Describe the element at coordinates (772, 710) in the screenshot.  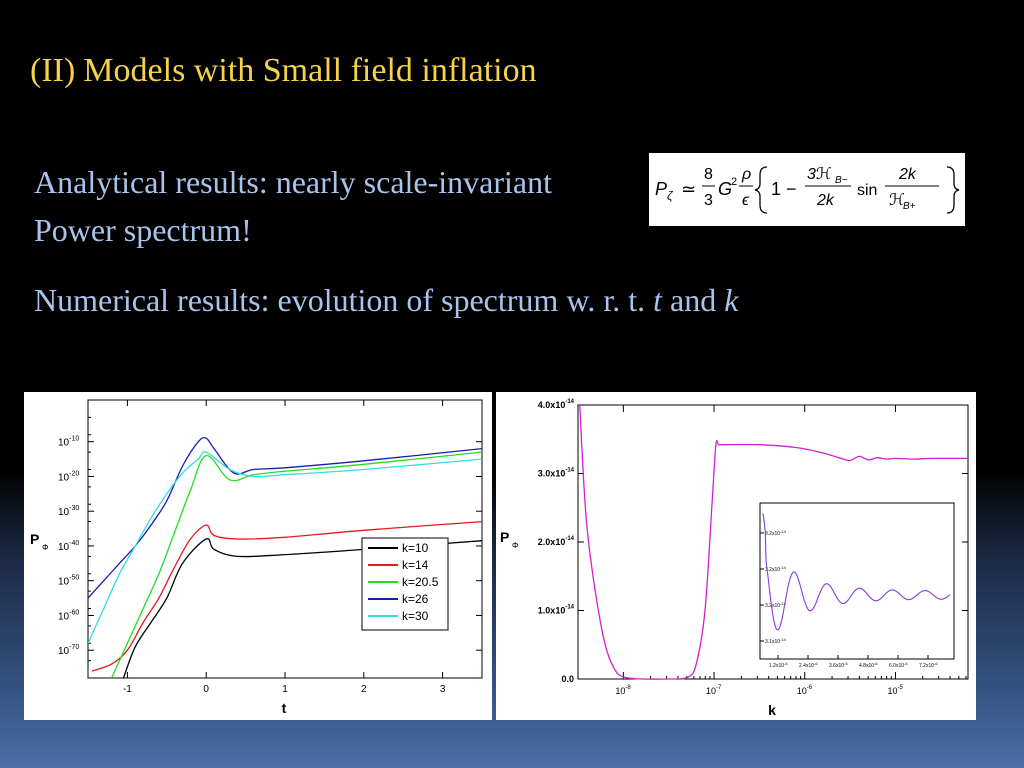
I see `chart2-xlabel: k` at that location.